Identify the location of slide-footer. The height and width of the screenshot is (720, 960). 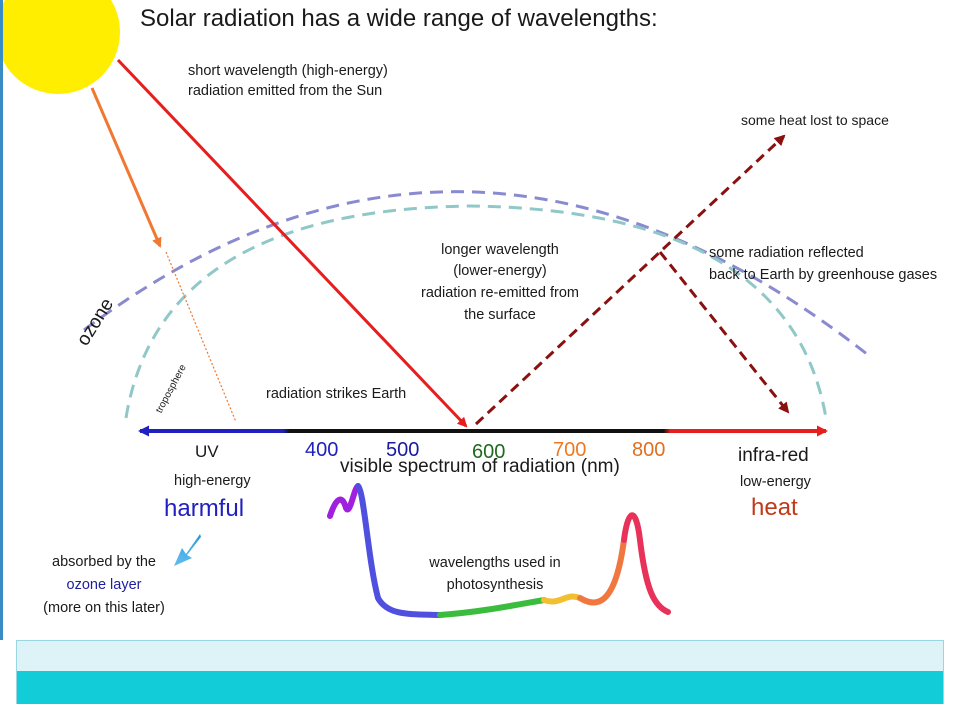
(480, 672).